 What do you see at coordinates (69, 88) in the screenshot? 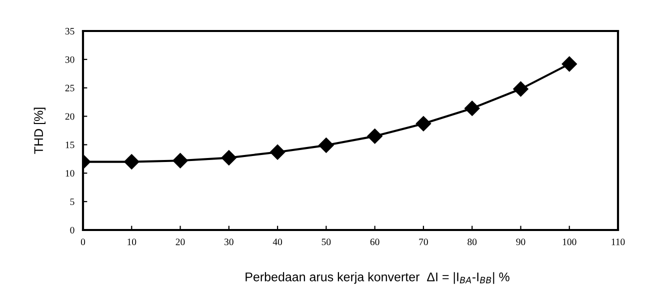
I see `y-tick-label: 25` at bounding box center [69, 88].